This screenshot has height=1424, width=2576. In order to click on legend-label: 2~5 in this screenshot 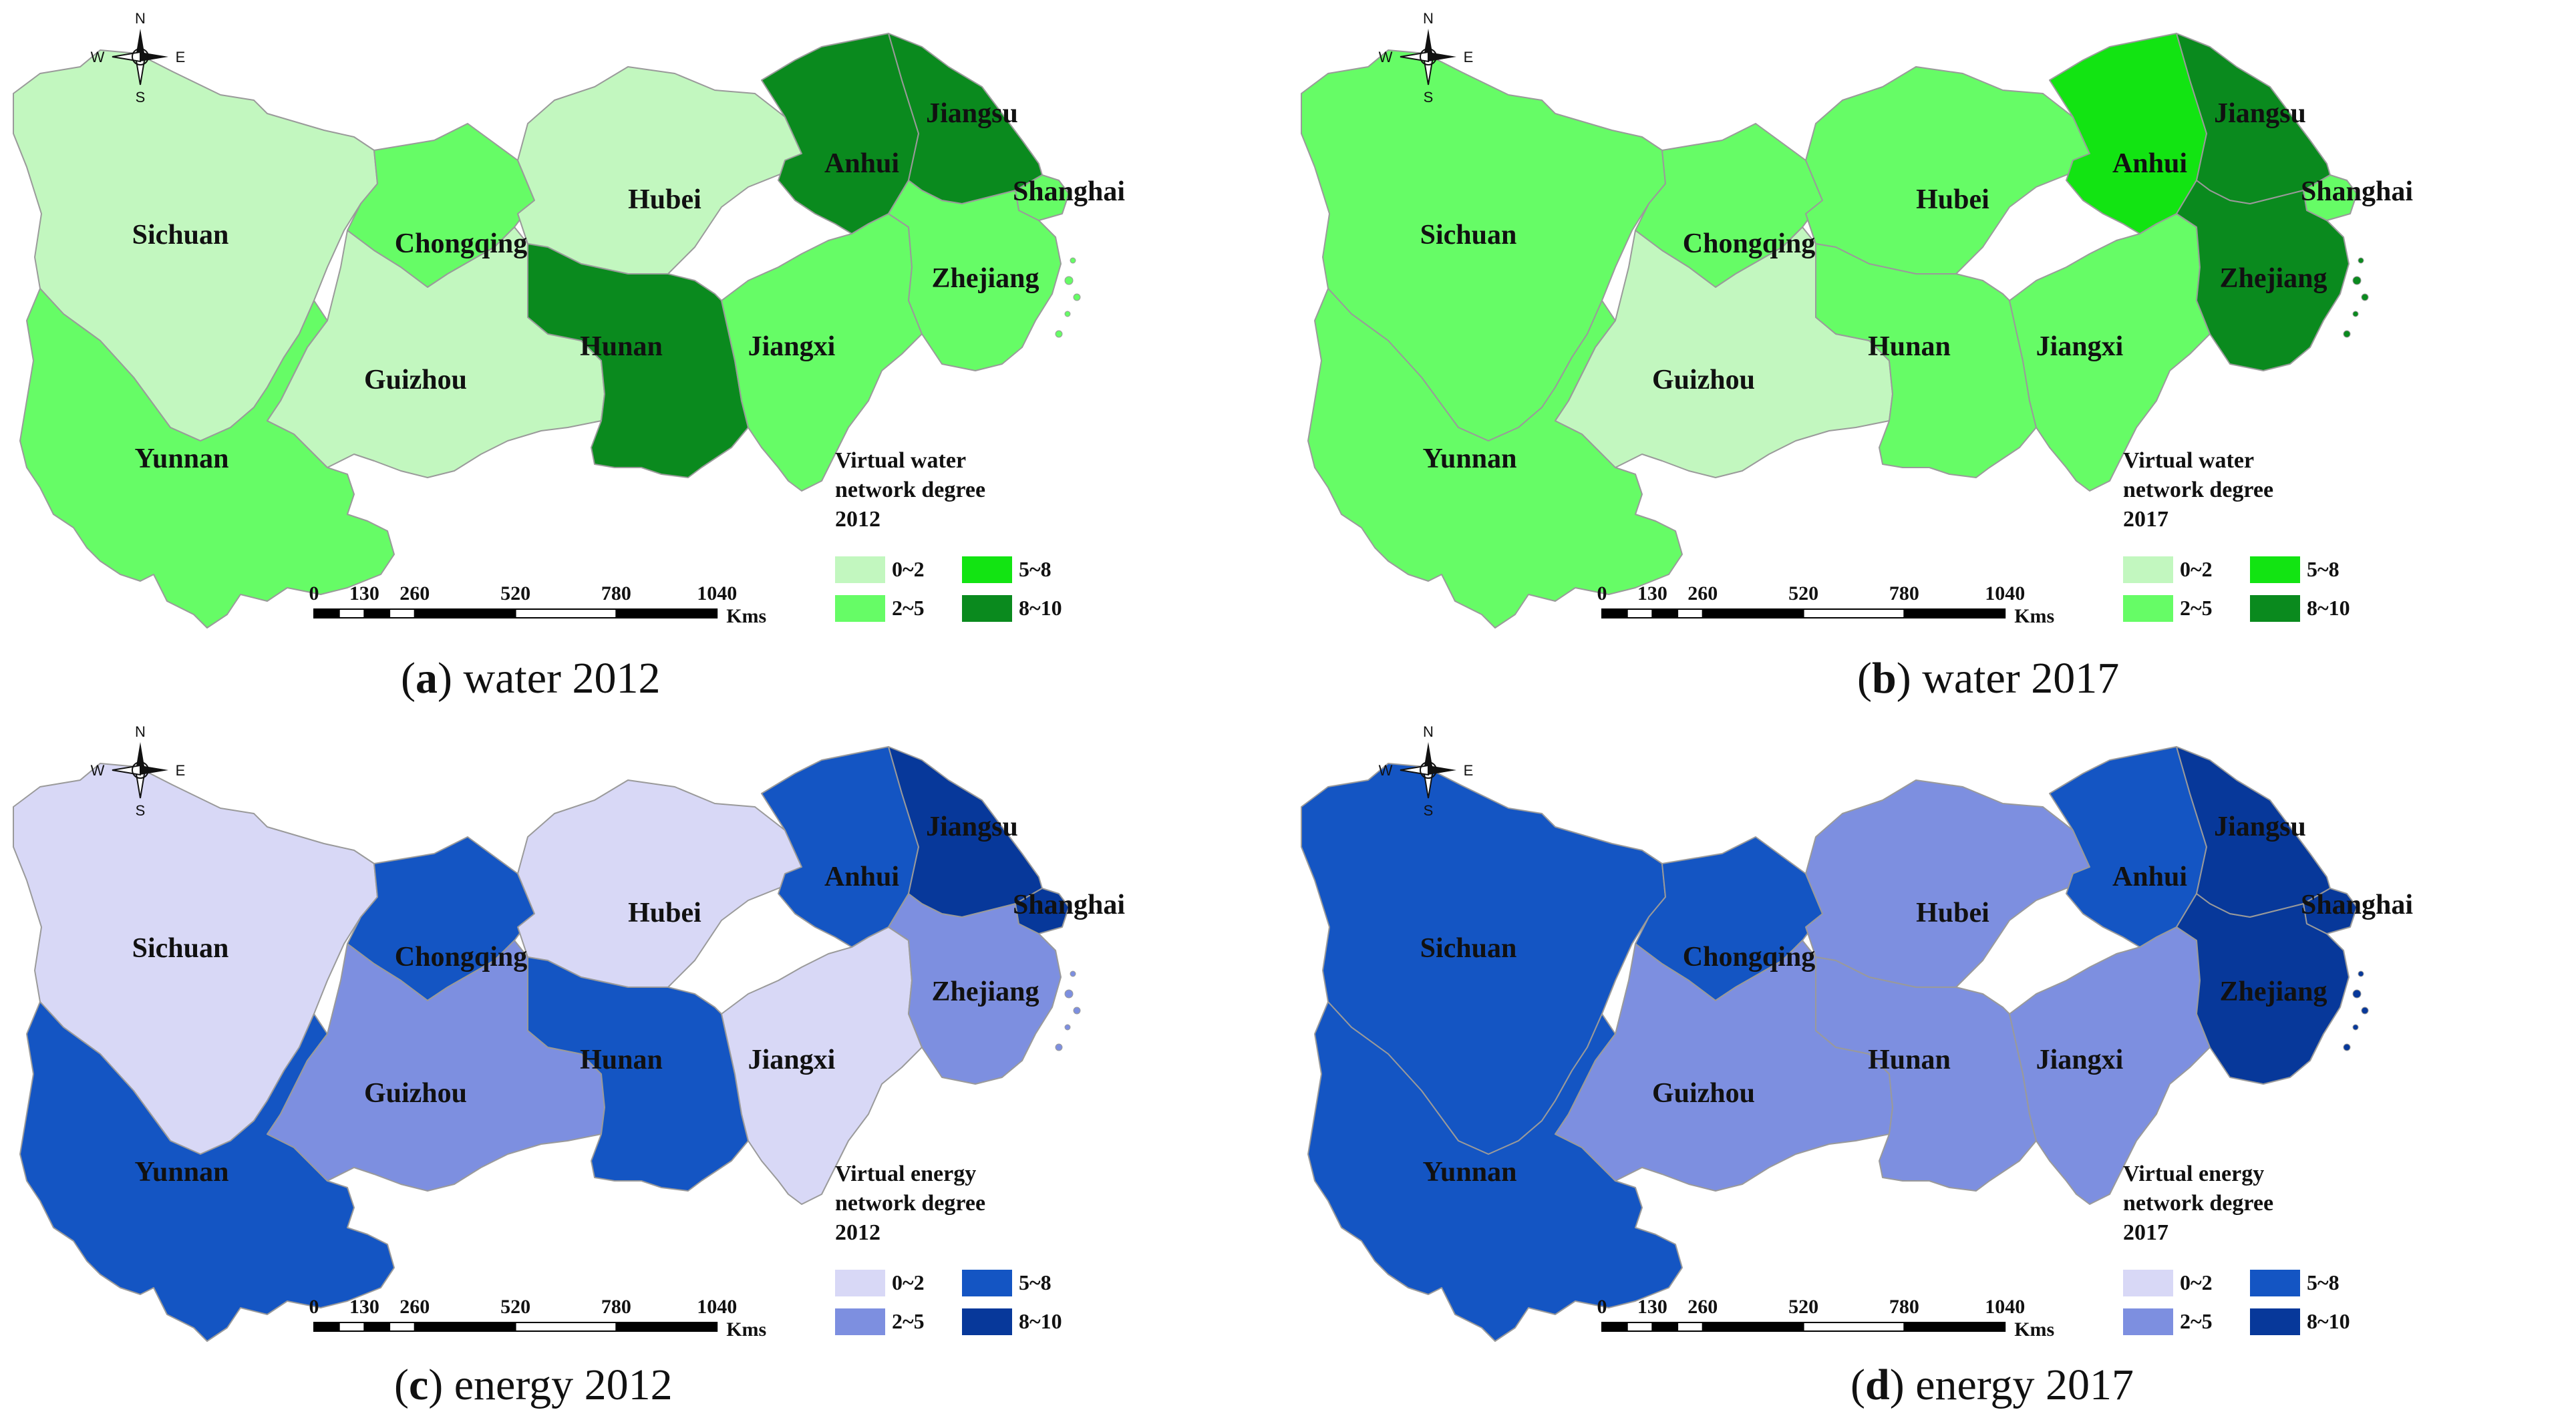, I will do `click(2196, 608)`.